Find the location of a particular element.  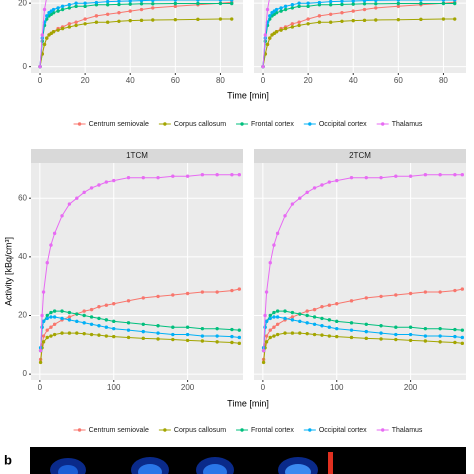

y-tick-label: 20 is located at coordinates (22, 3).